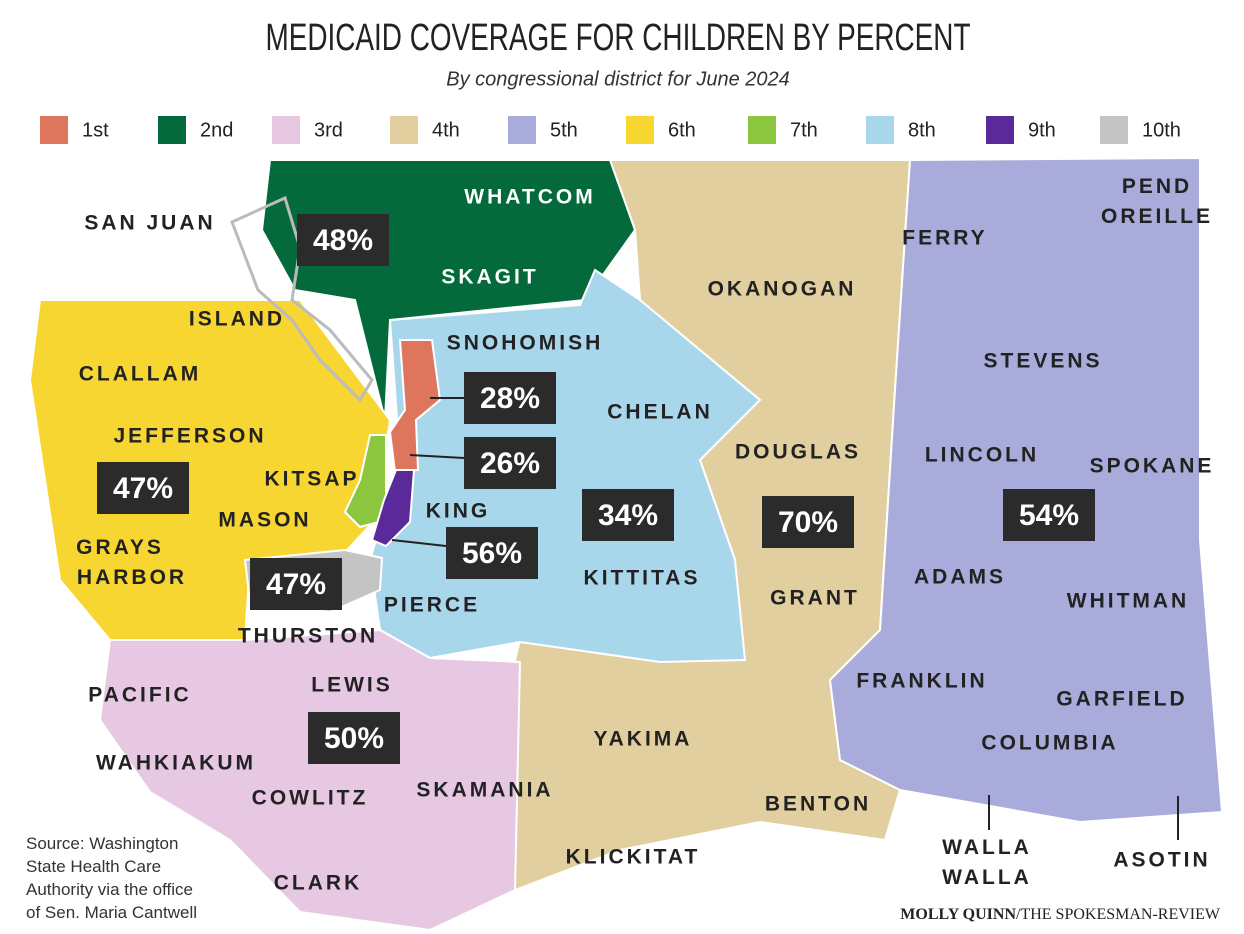  What do you see at coordinates (352, 685) in the screenshot?
I see `county-label: LEWIS` at bounding box center [352, 685].